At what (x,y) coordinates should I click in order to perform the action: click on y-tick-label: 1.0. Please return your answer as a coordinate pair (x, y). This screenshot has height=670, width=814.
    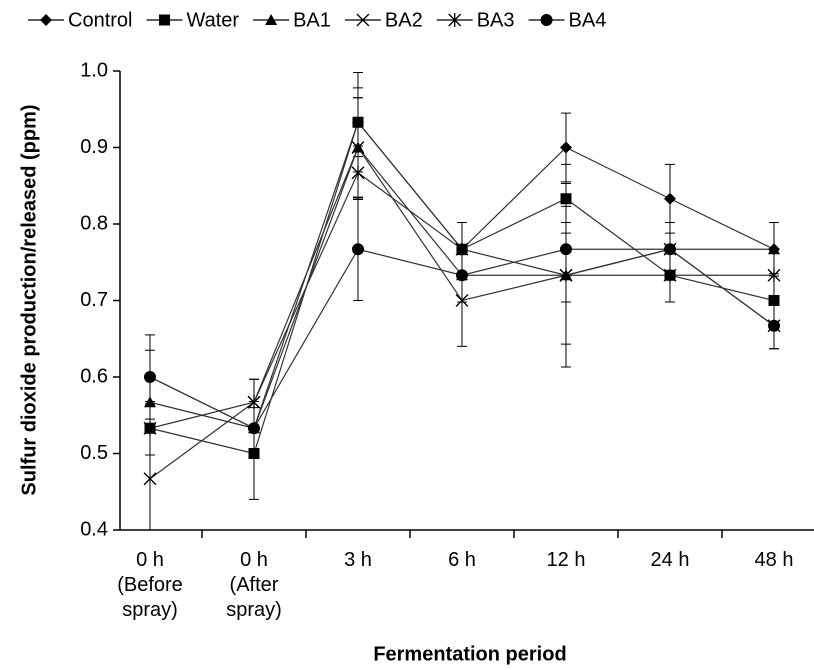
    Looking at the image, I should click on (94, 70).